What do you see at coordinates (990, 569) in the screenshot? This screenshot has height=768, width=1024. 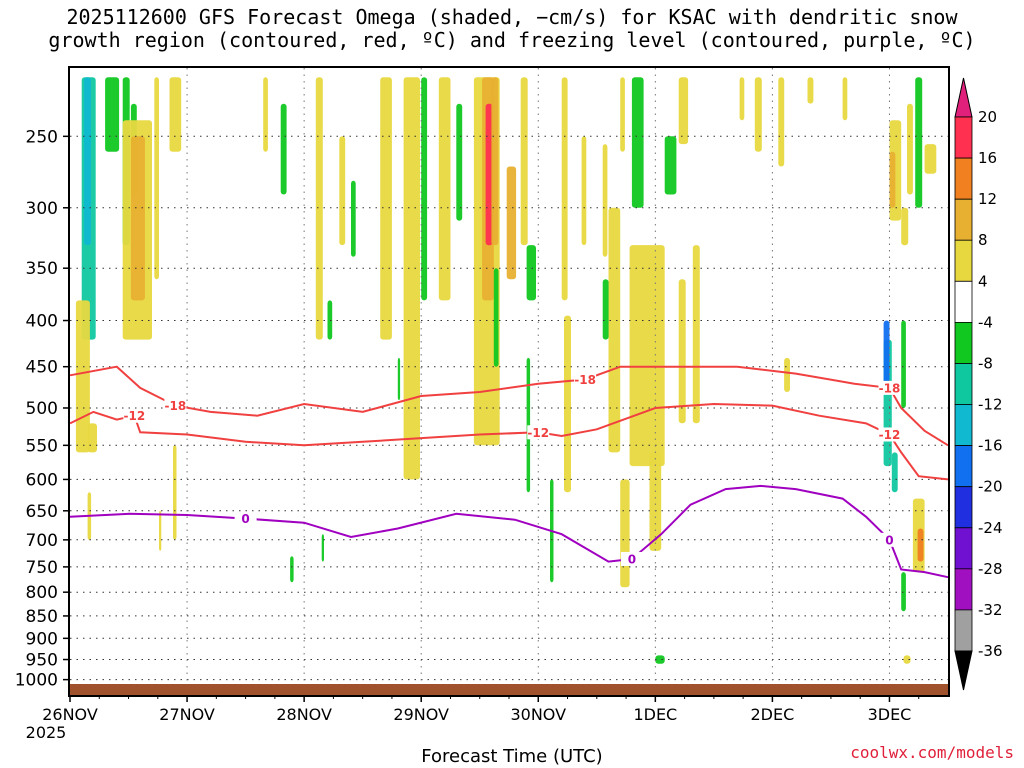 I see `colorbar-label: -28` at bounding box center [990, 569].